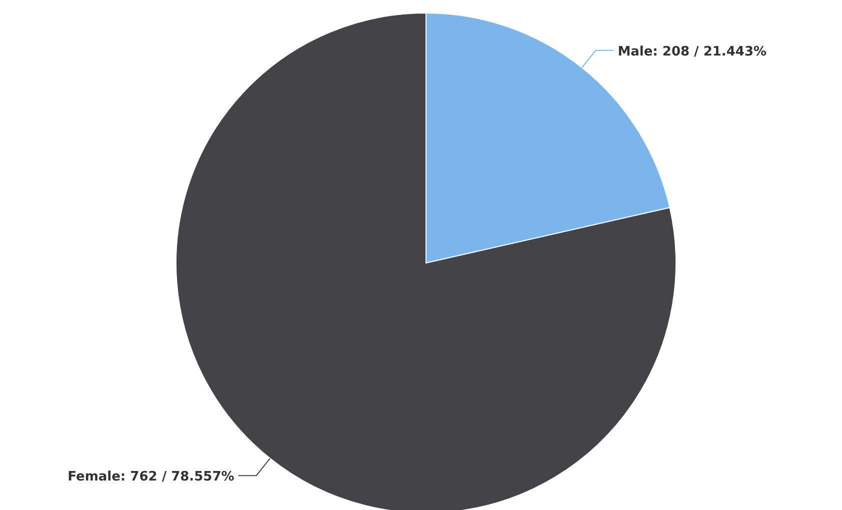  What do you see at coordinates (151, 477) in the screenshot?
I see `slice-label: Female: 762 / 78.557%` at bounding box center [151, 477].